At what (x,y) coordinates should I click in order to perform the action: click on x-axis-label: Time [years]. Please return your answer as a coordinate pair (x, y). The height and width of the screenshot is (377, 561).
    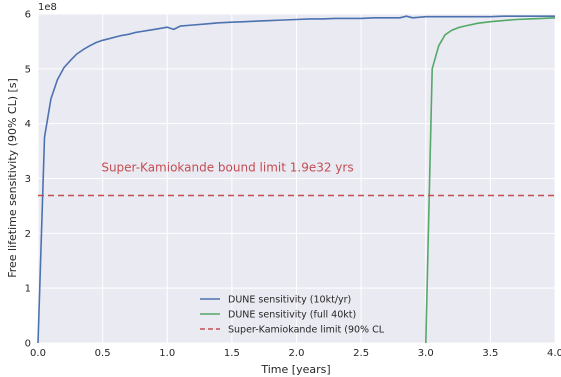
    Looking at the image, I should click on (295, 369).